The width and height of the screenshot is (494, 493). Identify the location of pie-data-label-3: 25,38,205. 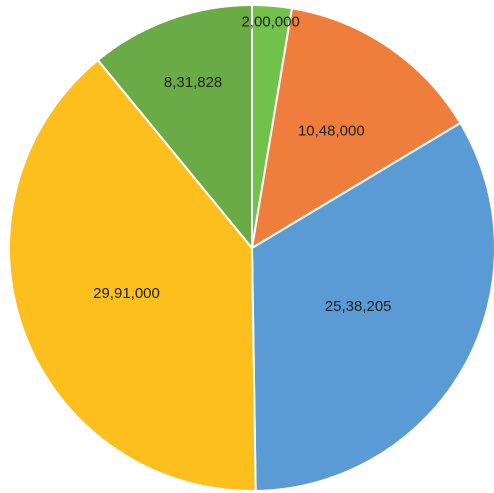
(358, 306).